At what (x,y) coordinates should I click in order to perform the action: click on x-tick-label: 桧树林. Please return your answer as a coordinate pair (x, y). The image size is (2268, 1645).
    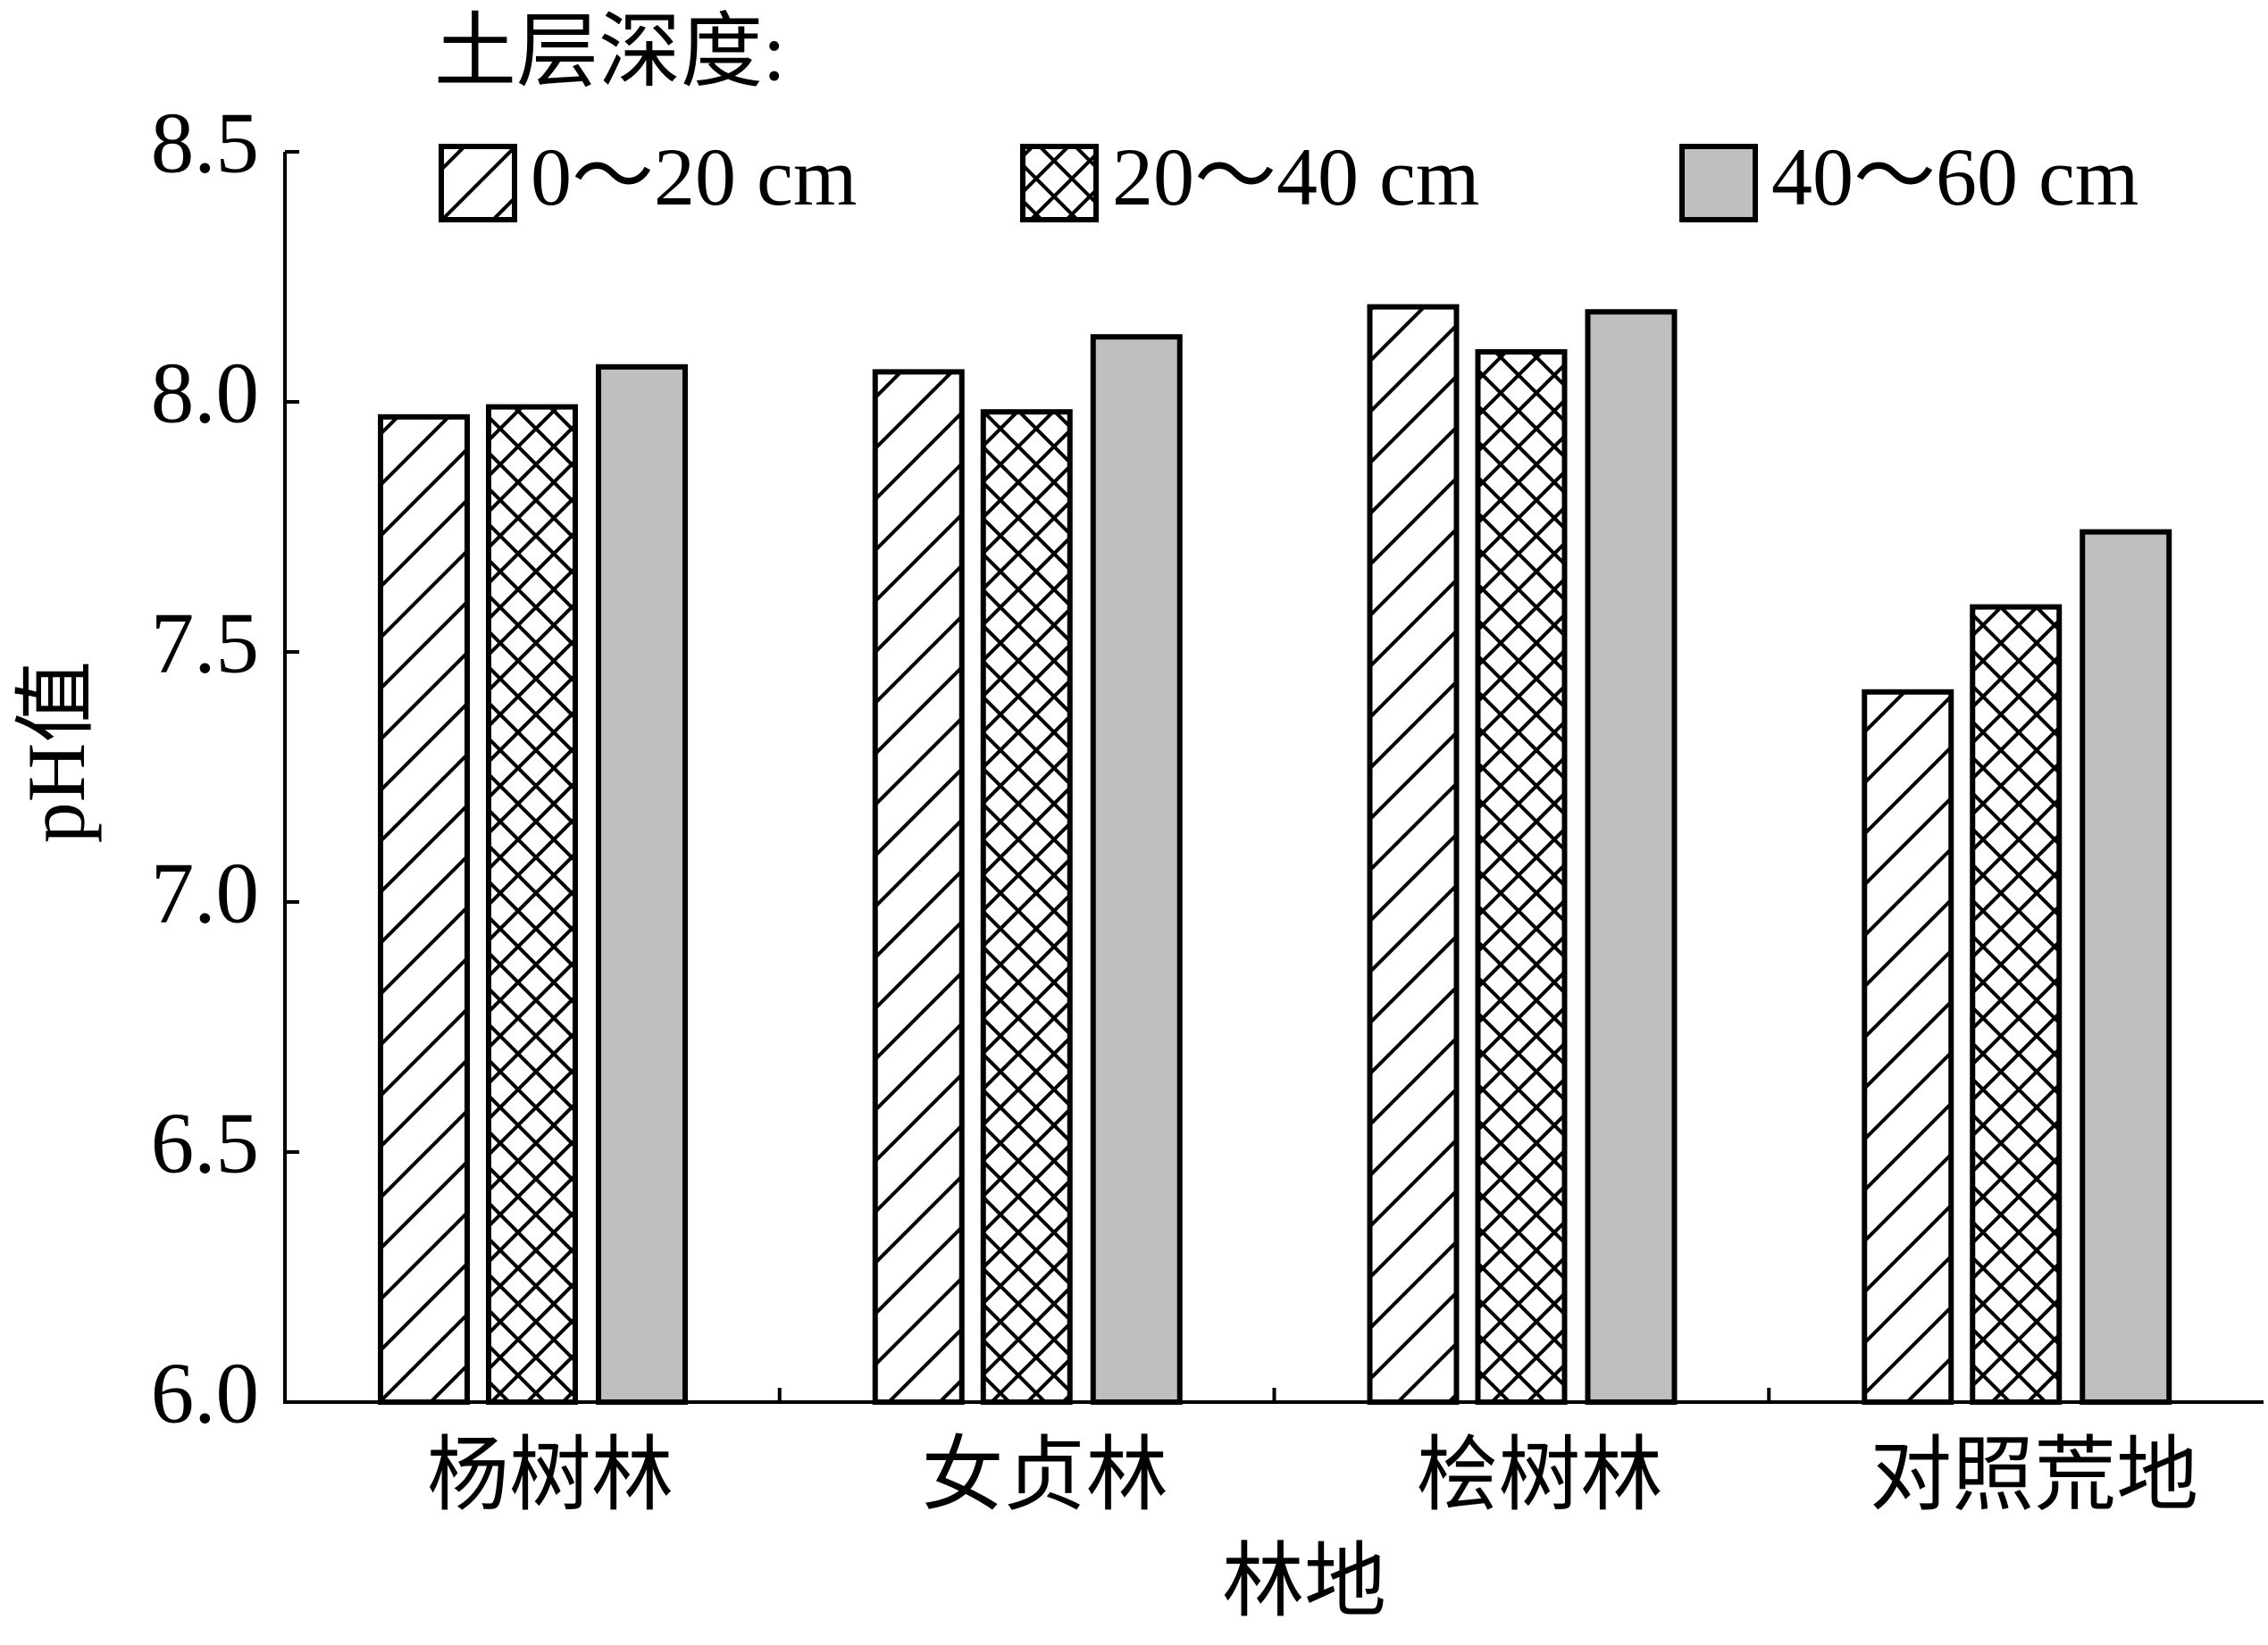
    Looking at the image, I should click on (1539, 1475).